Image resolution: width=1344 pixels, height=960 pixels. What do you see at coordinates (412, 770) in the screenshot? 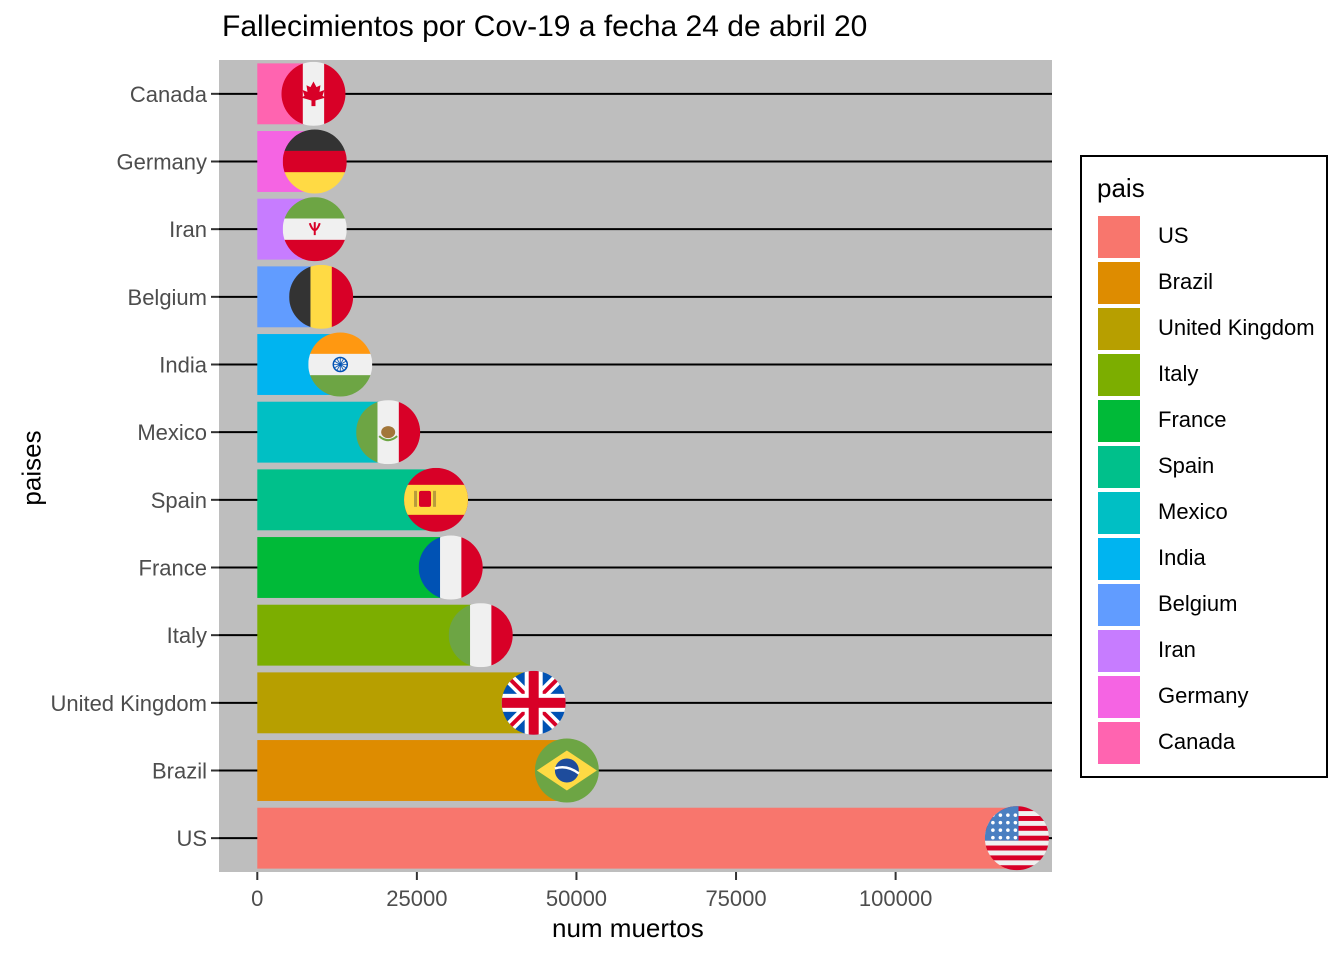
I see `bar-brazil` at bounding box center [412, 770].